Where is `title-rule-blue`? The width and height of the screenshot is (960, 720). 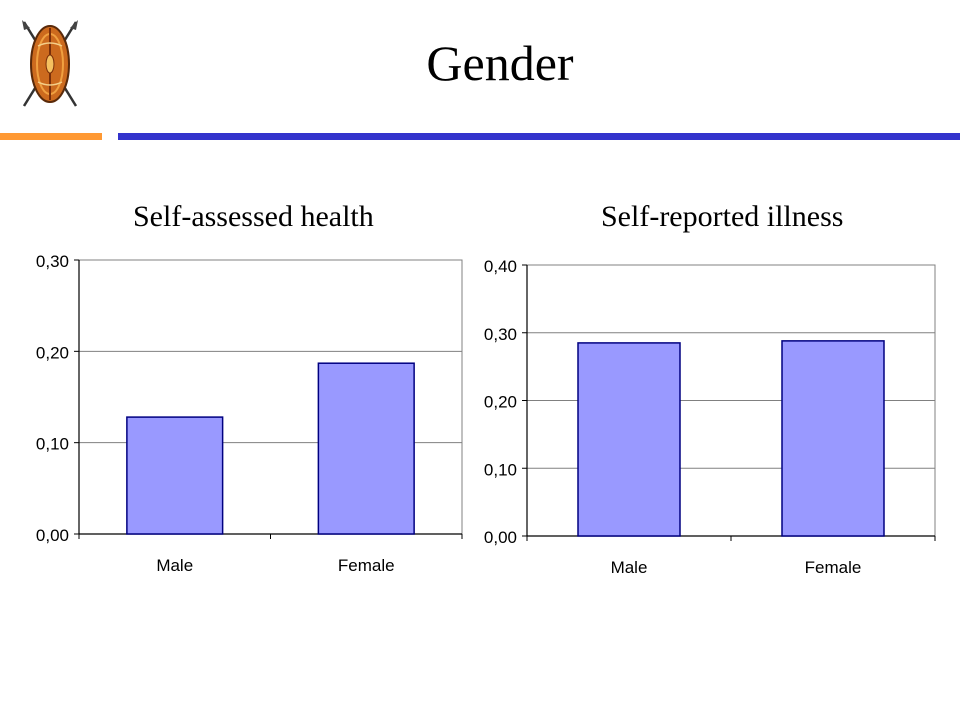
title-rule-blue is located at coordinates (539, 136).